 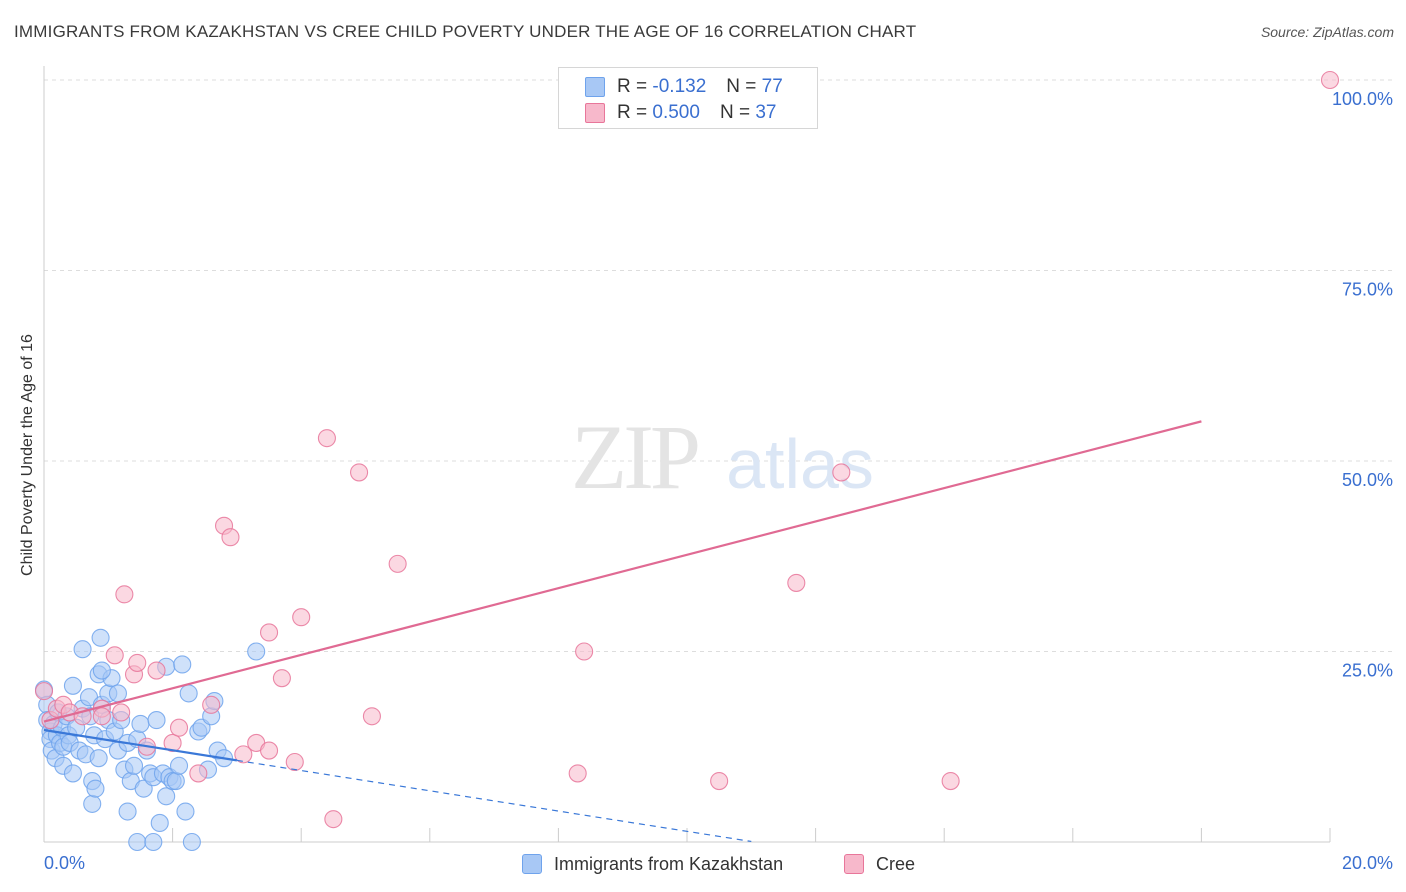 I want to click on y-tick-label: 50.0%, so click(x=1367, y=480).